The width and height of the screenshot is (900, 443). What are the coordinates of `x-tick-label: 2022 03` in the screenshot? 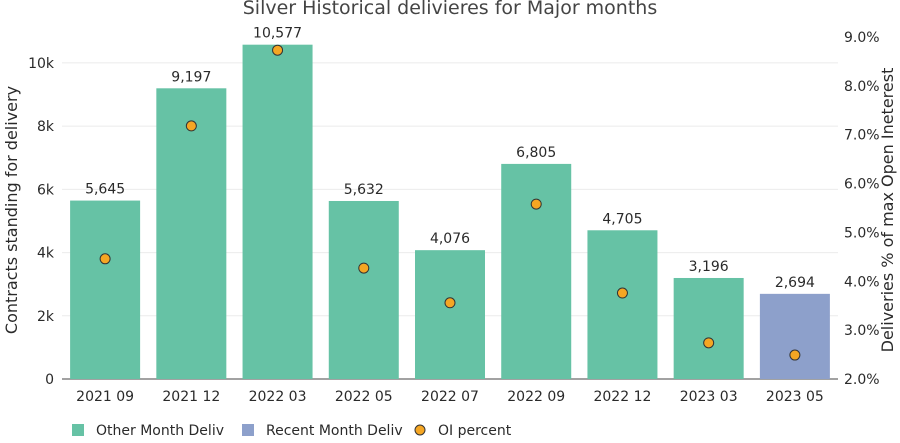 It's located at (278, 397).